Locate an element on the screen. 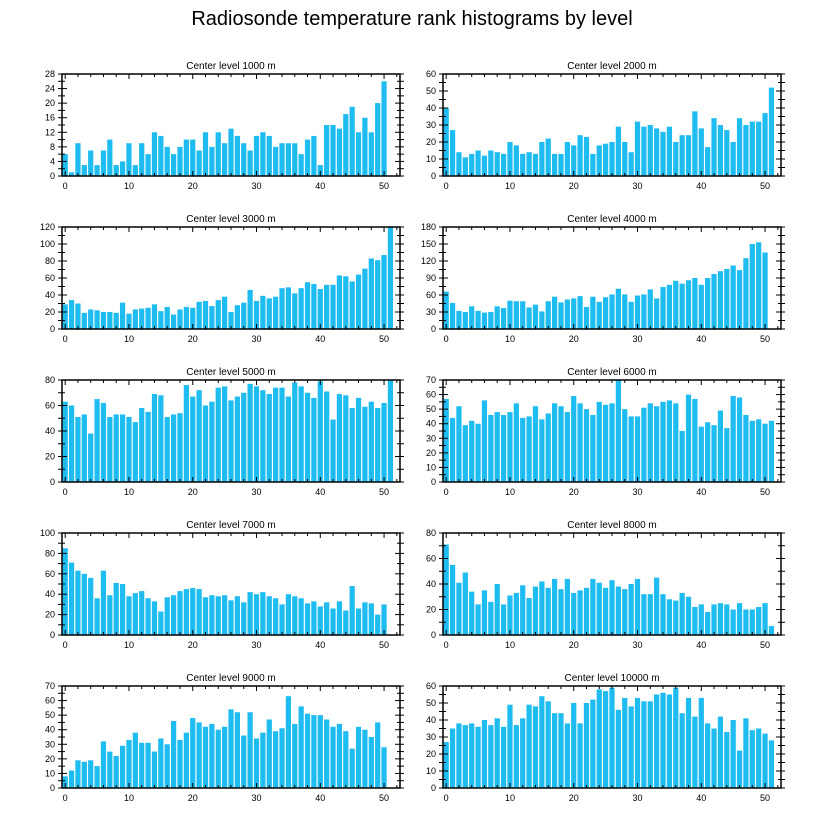 This screenshot has height=824, width=824. x-tick-label: 10 is located at coordinates (510, 339).